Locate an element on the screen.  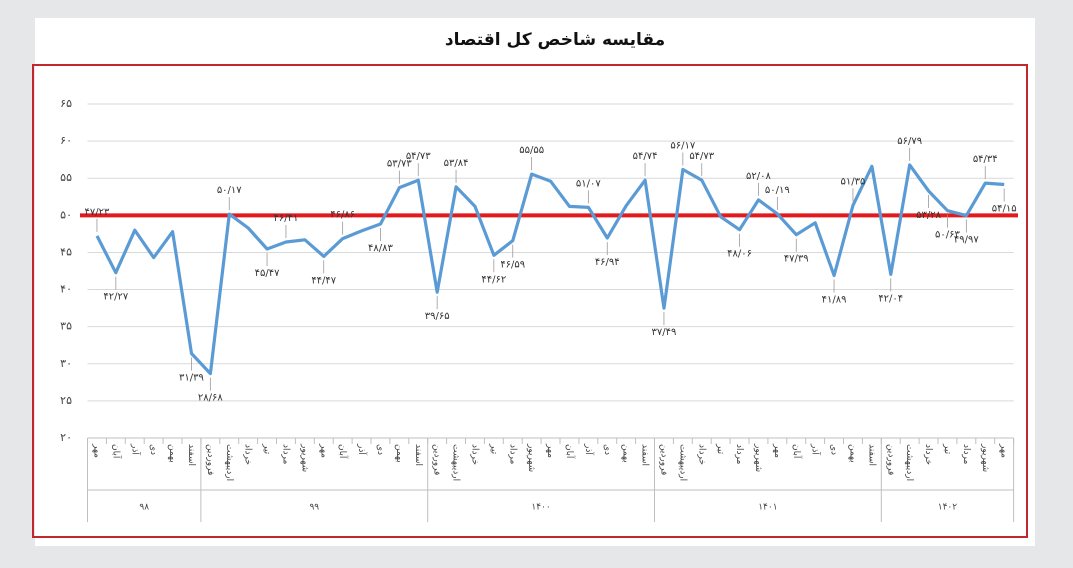
data-label: ۴۸/۸۳ is located at coordinates (380, 248).